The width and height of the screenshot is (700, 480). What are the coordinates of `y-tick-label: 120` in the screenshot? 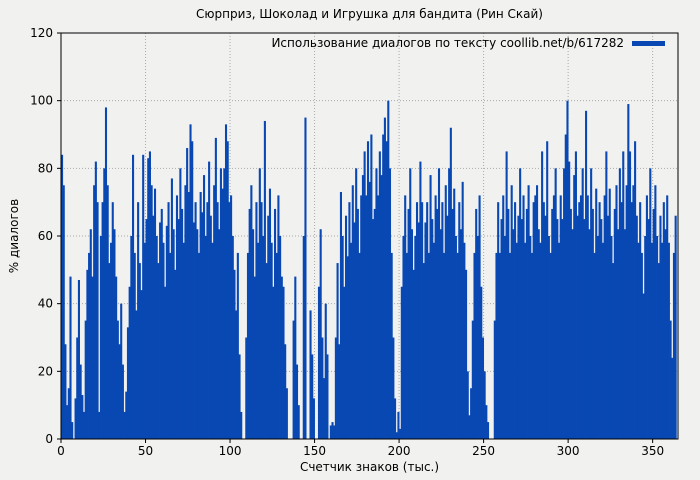 It's located at (41, 33).